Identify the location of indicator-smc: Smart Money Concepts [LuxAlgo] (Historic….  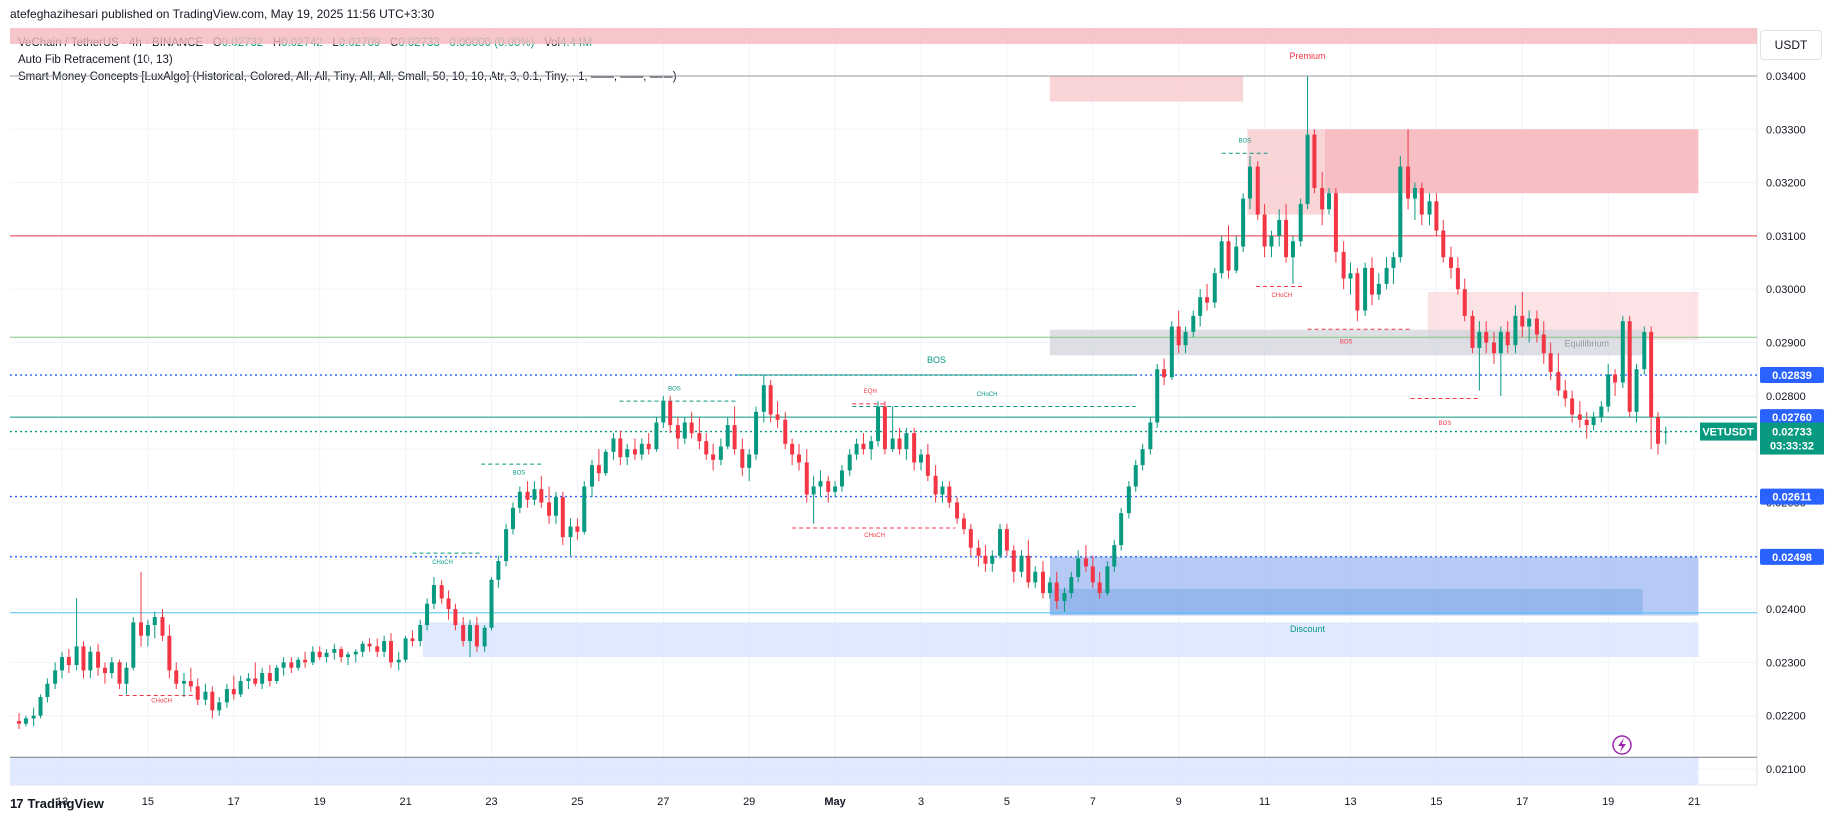
(347, 77).